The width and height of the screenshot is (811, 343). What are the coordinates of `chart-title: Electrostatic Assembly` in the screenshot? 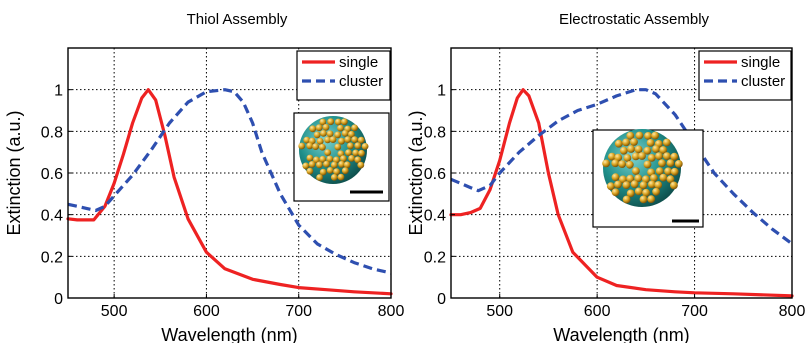 It's located at (634, 19).